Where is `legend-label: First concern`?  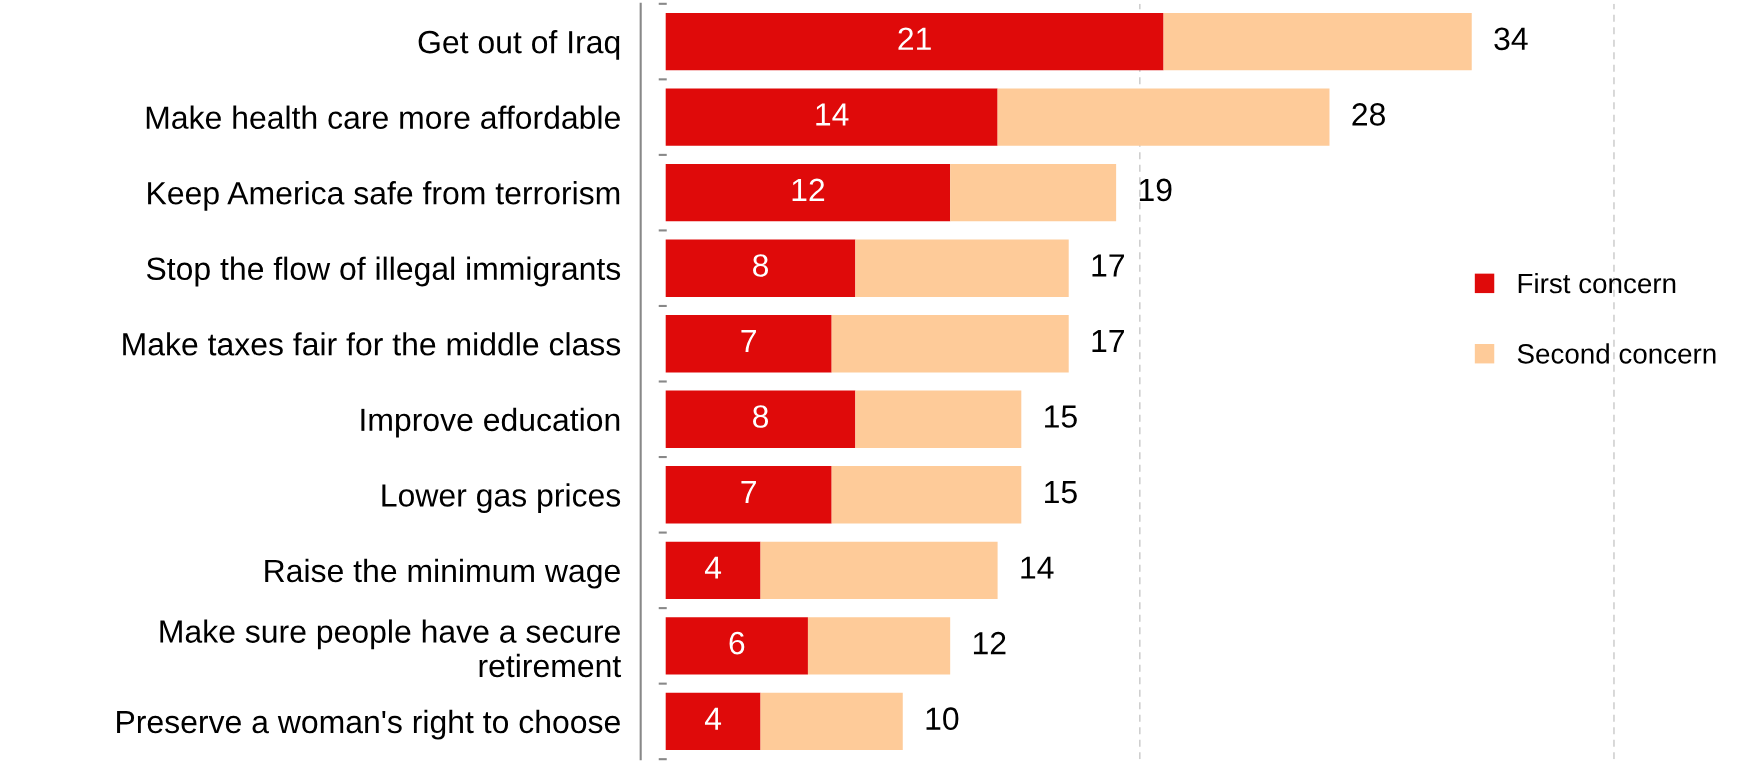 legend-label: First concern is located at coordinates (1597, 283).